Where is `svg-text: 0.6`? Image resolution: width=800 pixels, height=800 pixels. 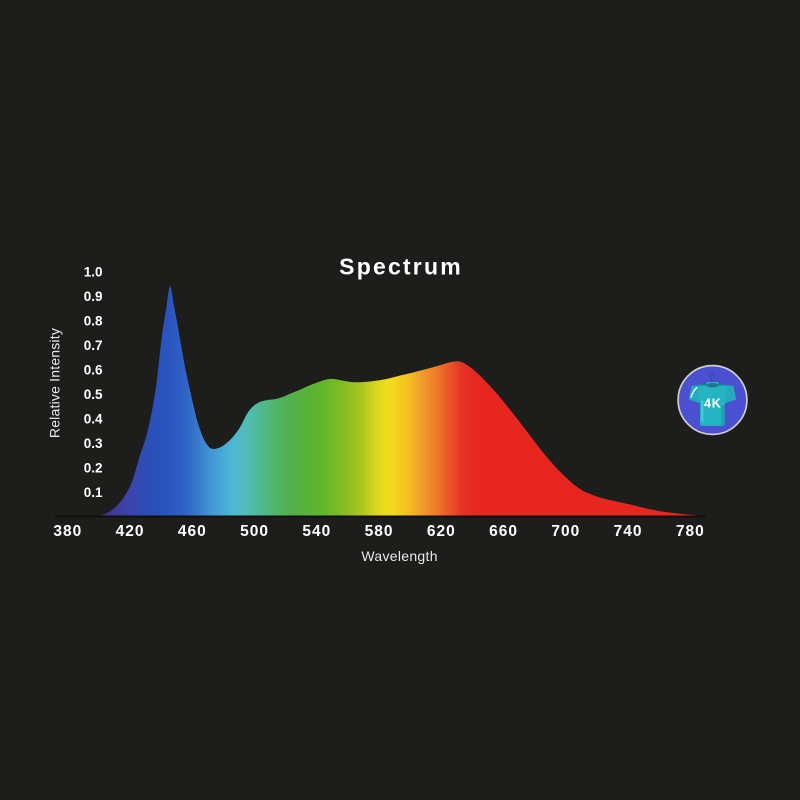
svg-text: 0.6 is located at coordinates (93, 370).